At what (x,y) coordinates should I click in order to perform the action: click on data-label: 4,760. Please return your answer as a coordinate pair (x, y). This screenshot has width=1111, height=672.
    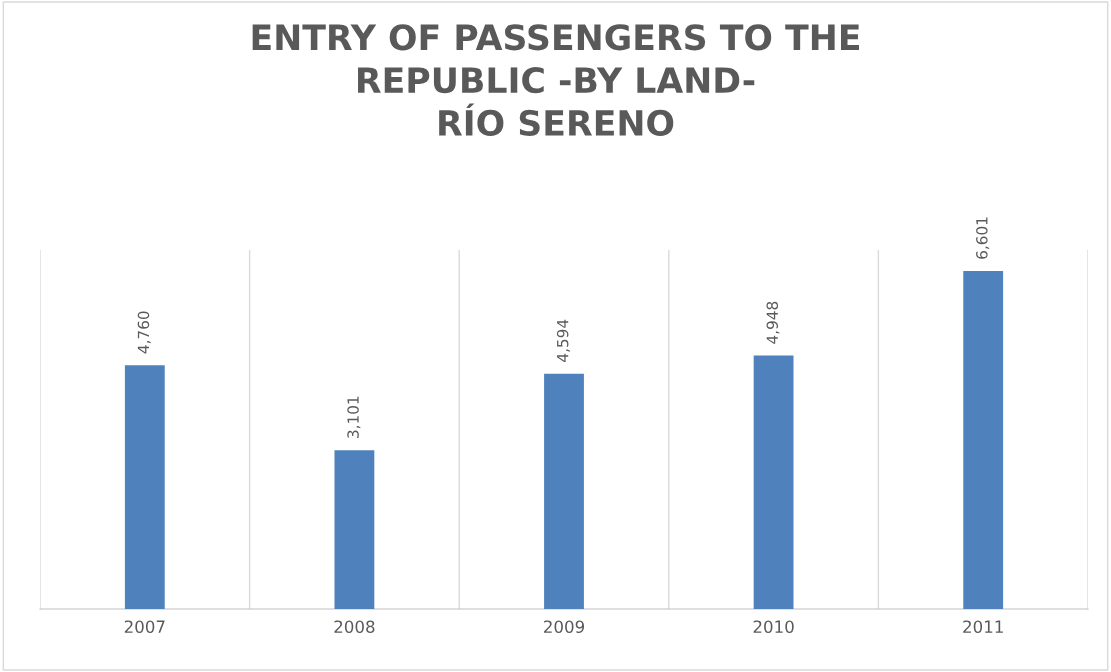
    Looking at the image, I should click on (144, 332).